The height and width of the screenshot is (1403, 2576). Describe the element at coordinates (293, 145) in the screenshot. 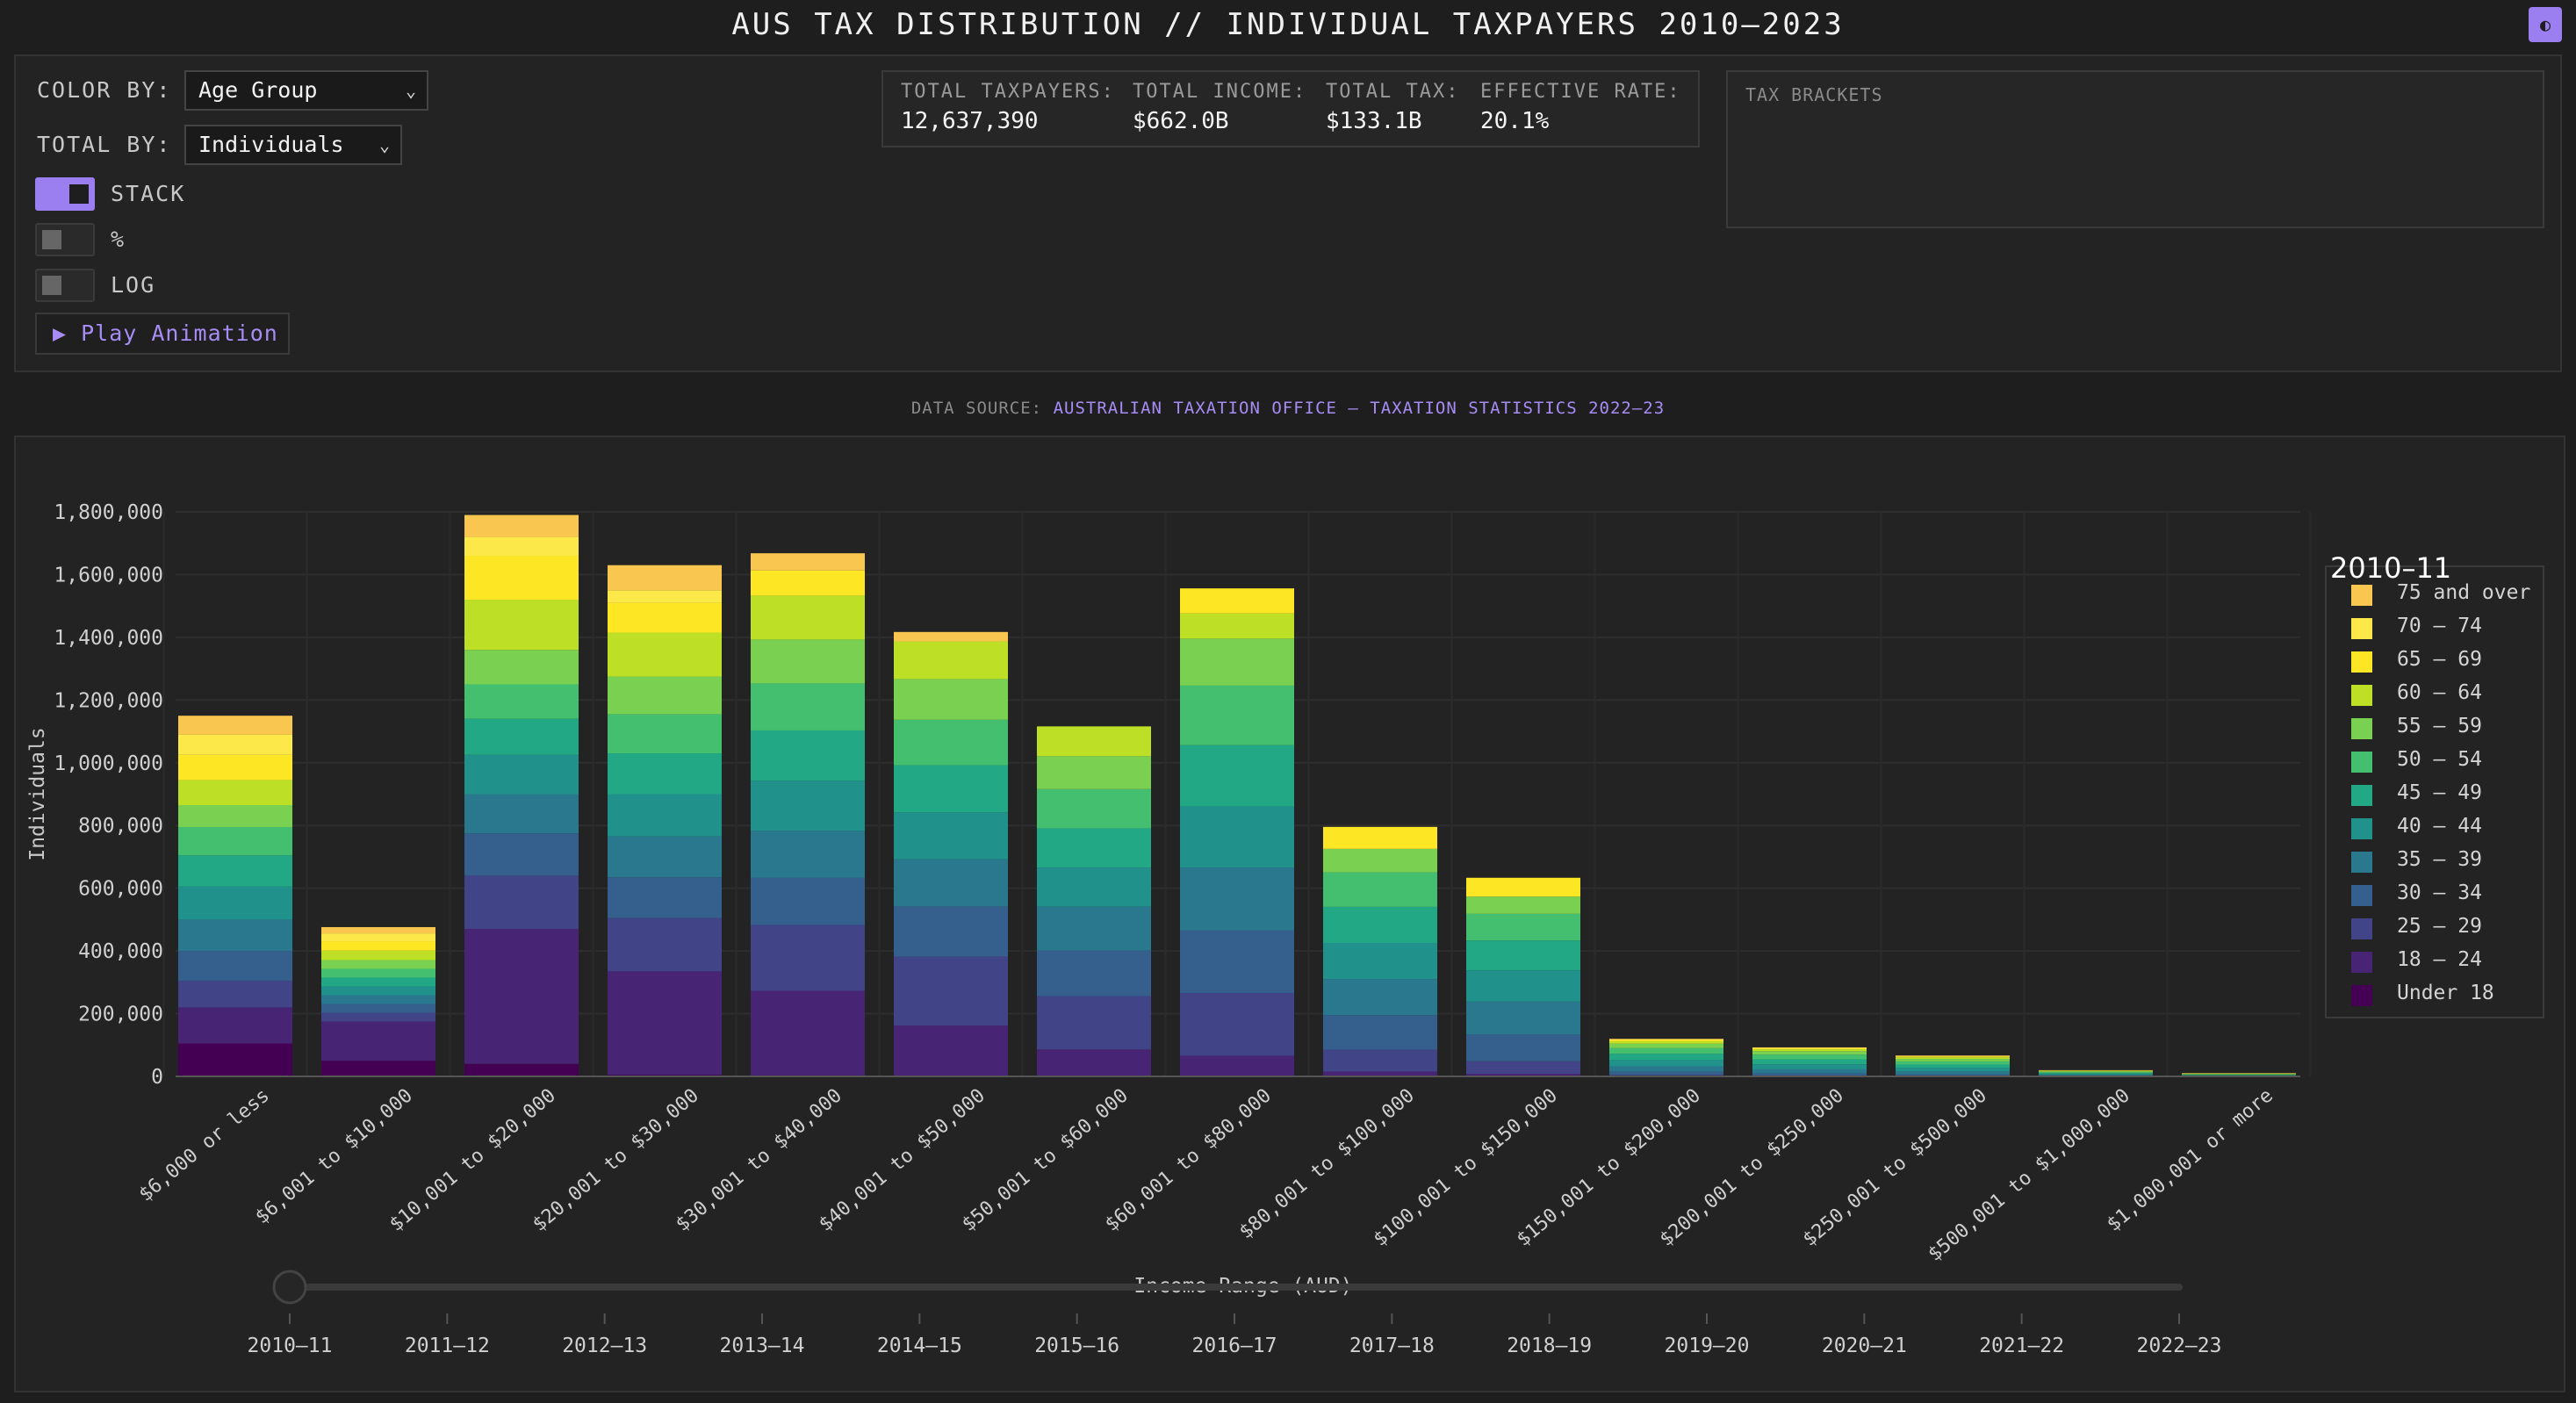

I see `total-by-select: Individuals ⌄` at that location.